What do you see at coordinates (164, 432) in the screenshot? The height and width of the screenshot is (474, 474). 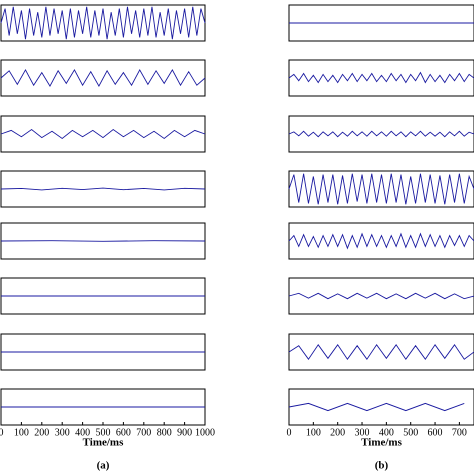 I see `x-tick-label: 800` at bounding box center [164, 432].